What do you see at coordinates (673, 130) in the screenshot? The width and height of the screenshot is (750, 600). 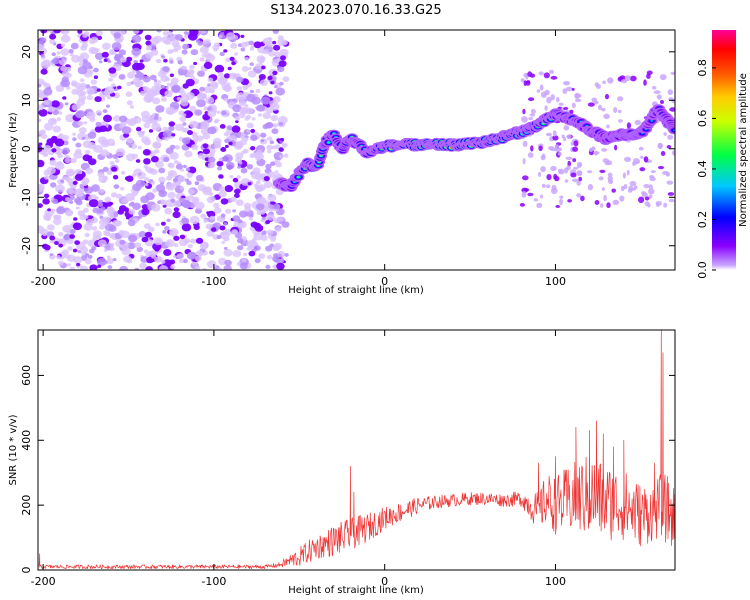 I see `ridge-cell` at bounding box center [673, 130].